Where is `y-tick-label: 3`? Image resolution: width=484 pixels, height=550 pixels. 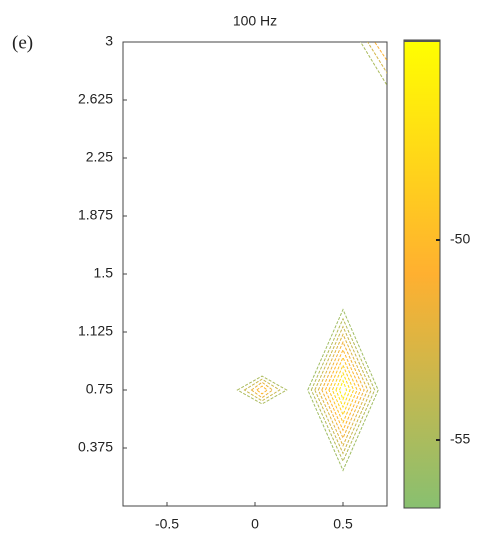
y-tick-label: 3 is located at coordinates (109, 41).